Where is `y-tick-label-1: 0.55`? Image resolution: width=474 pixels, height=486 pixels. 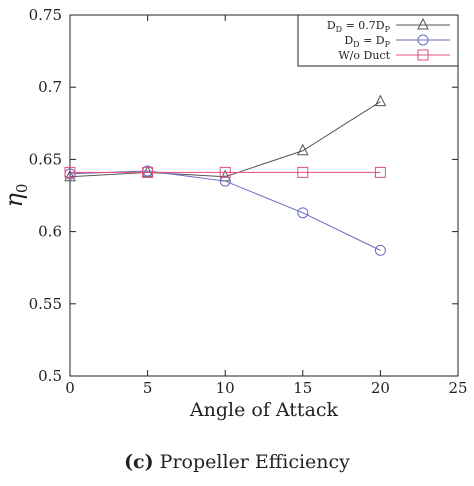 y-tick-label-1: 0.55 is located at coordinates (45, 304).